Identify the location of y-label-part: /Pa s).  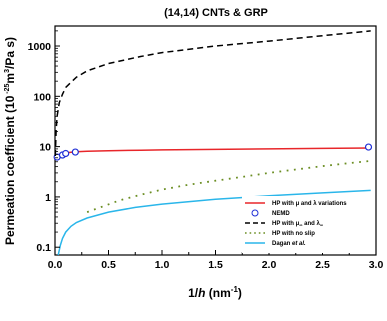
(10, 53).